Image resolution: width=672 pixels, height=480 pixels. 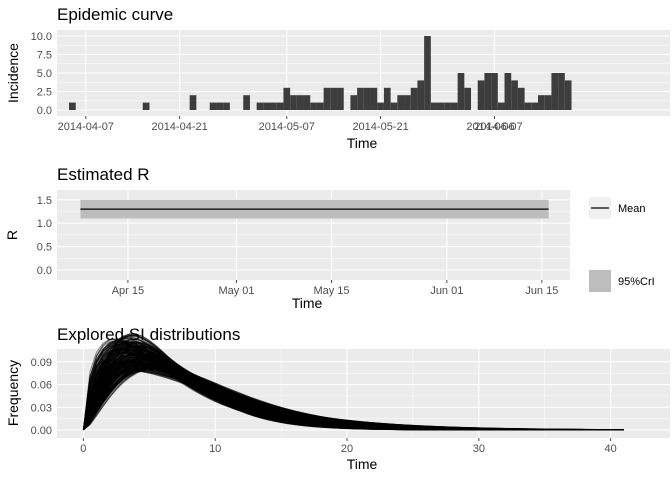 I want to click on epi-title: Epidemic curve, so click(x=115, y=14).